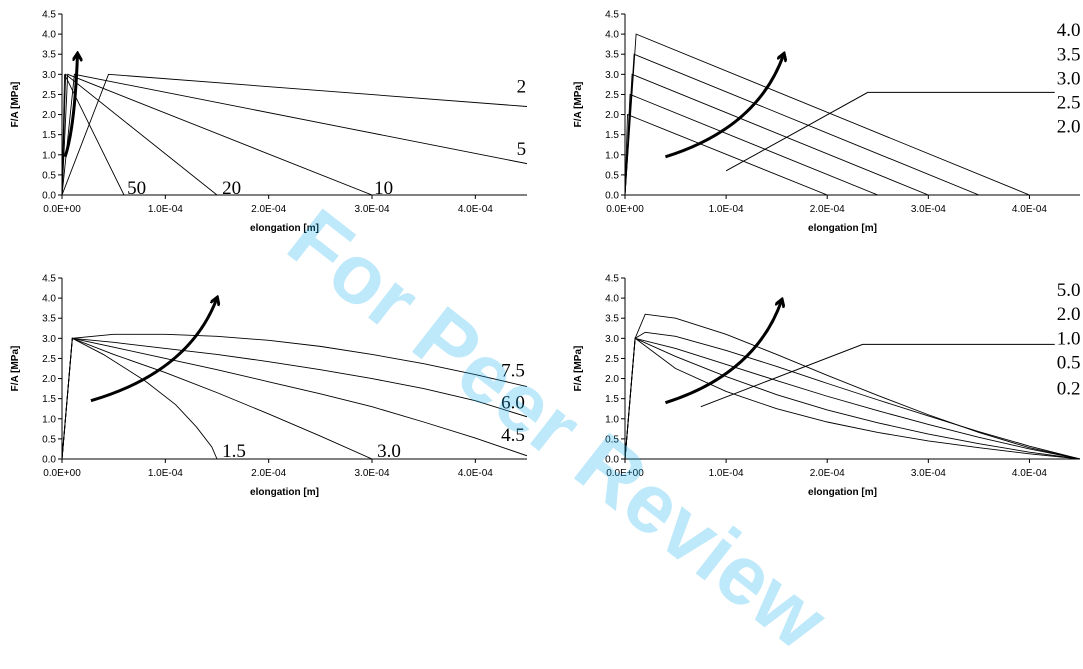  What do you see at coordinates (1069, 389) in the screenshot?
I see `curve-label: 0.2` at bounding box center [1069, 389].